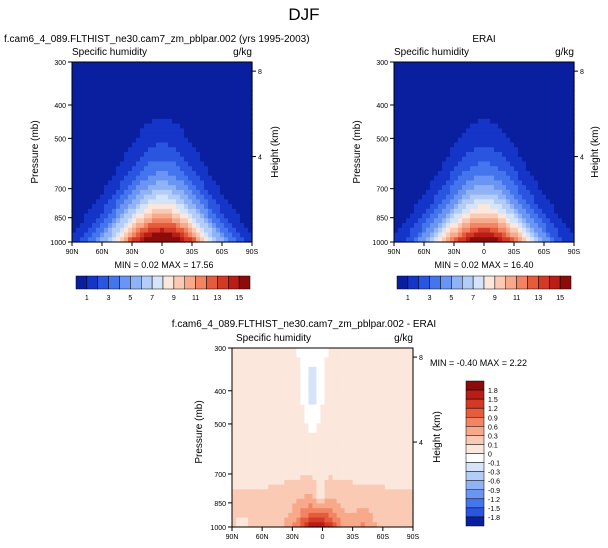 This screenshot has width=608, height=548. Describe the element at coordinates (495, 298) in the screenshot. I see `obs-colorbar-label: 9` at that location.